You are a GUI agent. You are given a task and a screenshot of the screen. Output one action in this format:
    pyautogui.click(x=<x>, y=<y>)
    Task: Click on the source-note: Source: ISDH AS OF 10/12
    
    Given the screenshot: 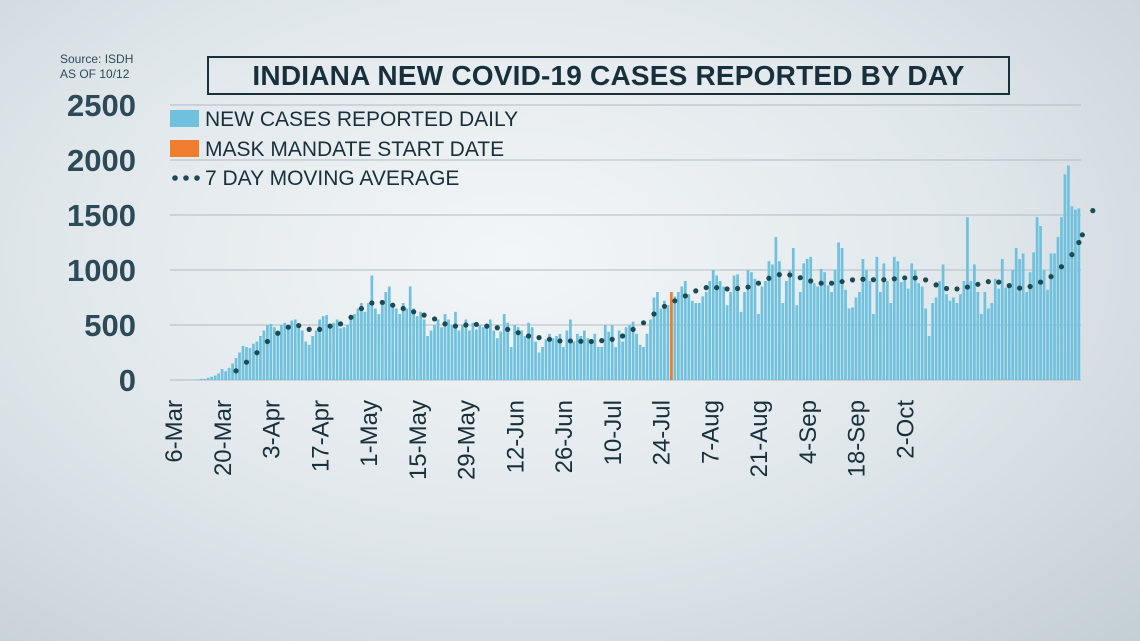 What is the action you would take?
    pyautogui.click(x=115, y=67)
    